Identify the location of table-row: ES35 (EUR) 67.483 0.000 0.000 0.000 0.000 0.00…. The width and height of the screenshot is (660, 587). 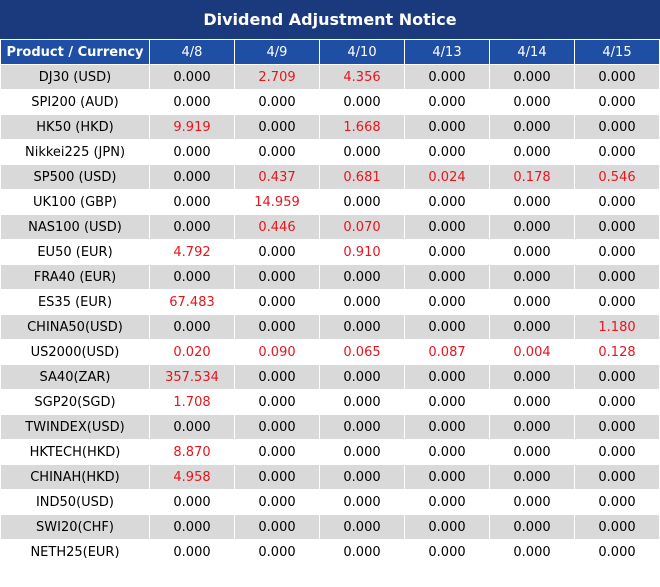
(330, 302).